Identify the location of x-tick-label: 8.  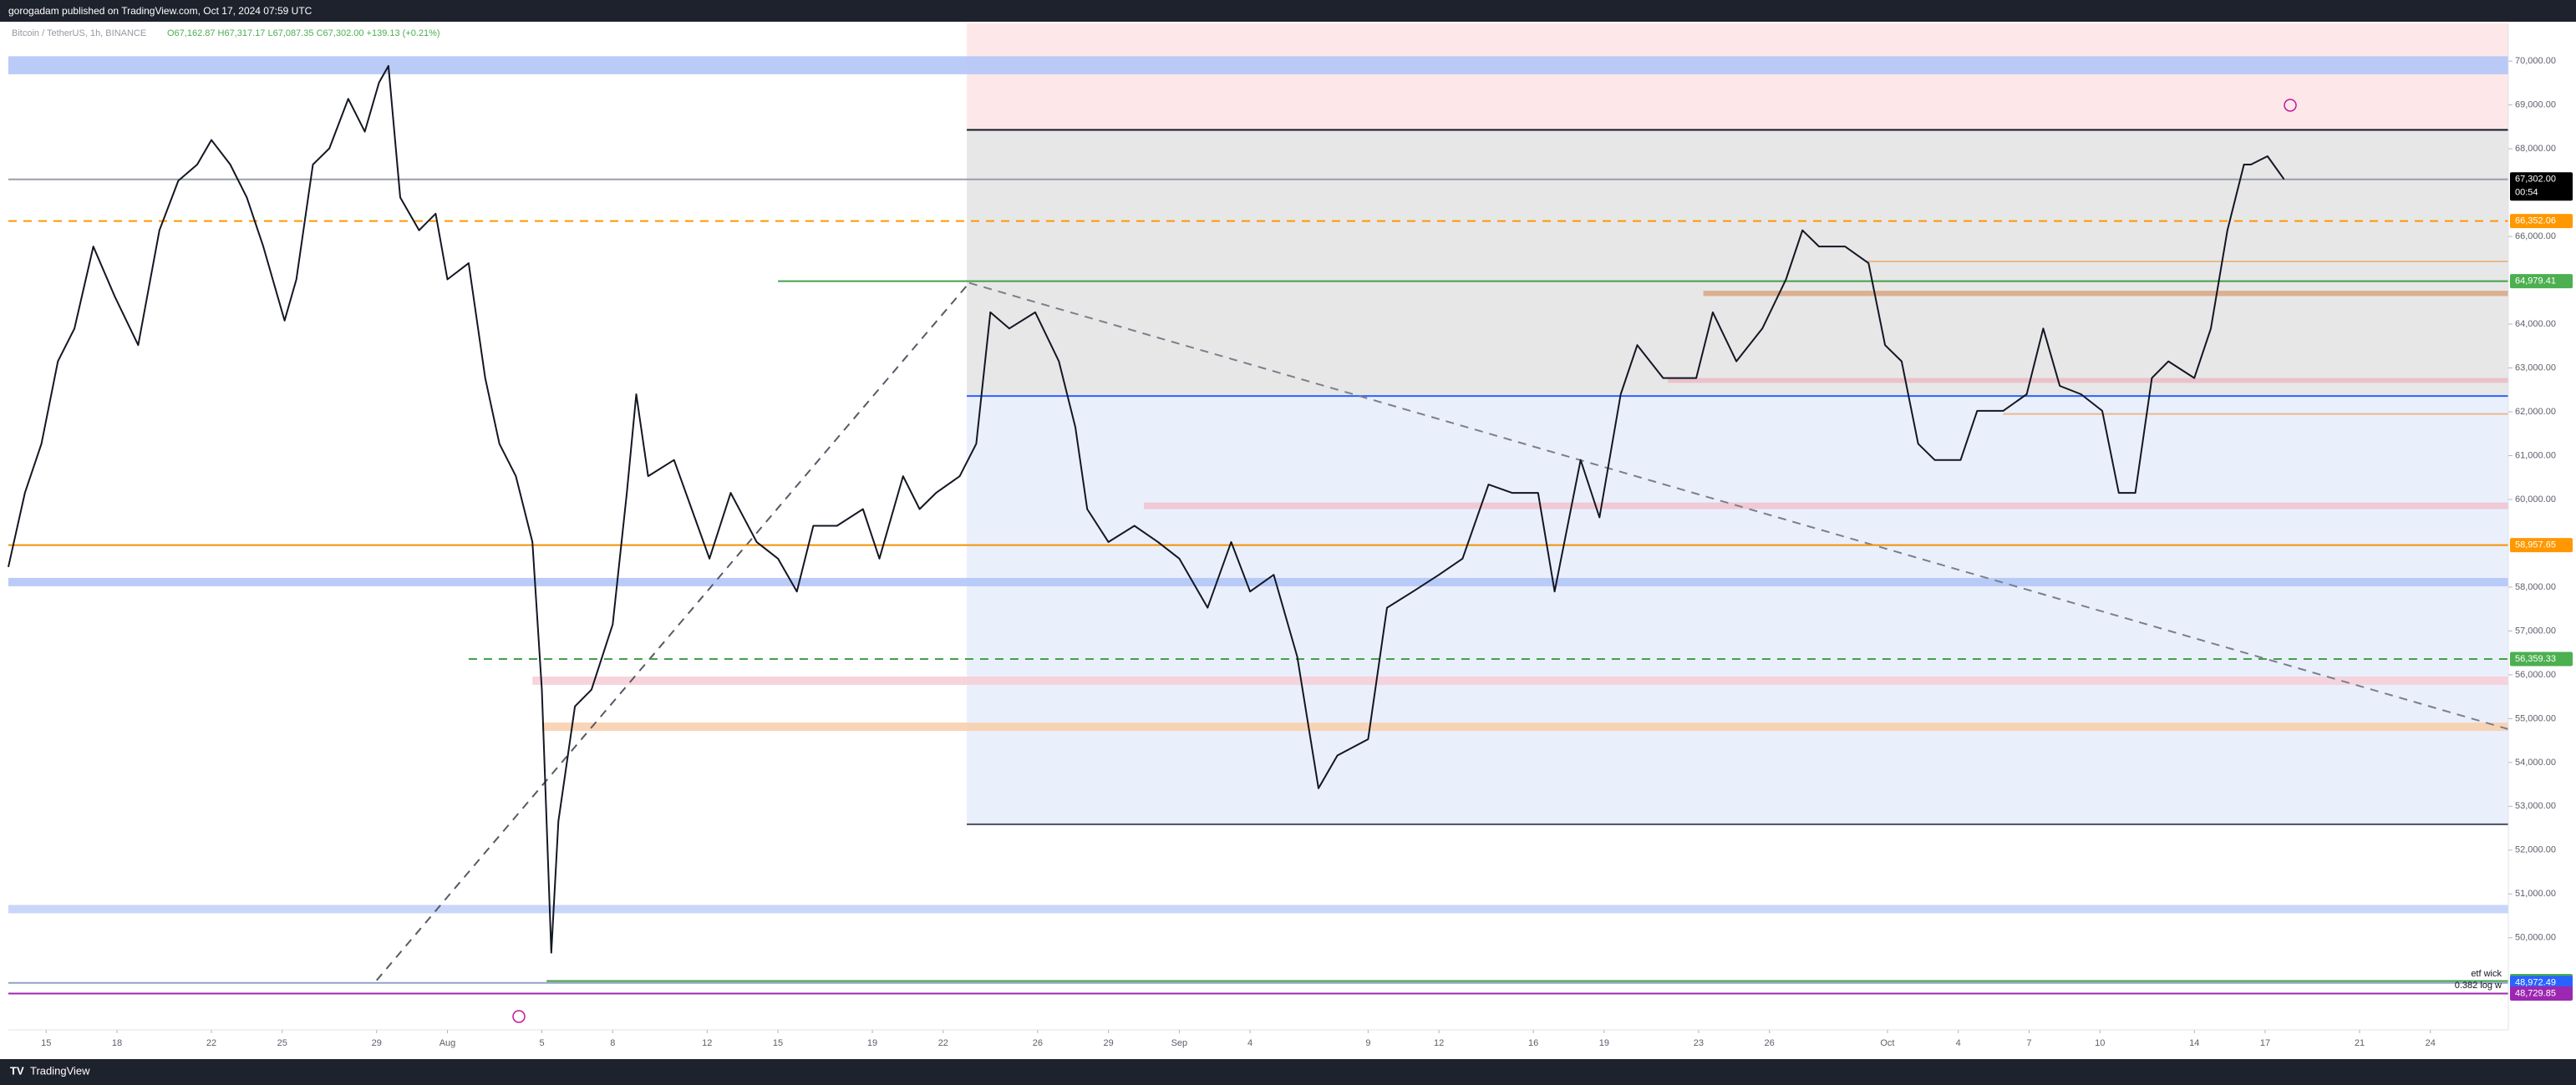
(612, 1043).